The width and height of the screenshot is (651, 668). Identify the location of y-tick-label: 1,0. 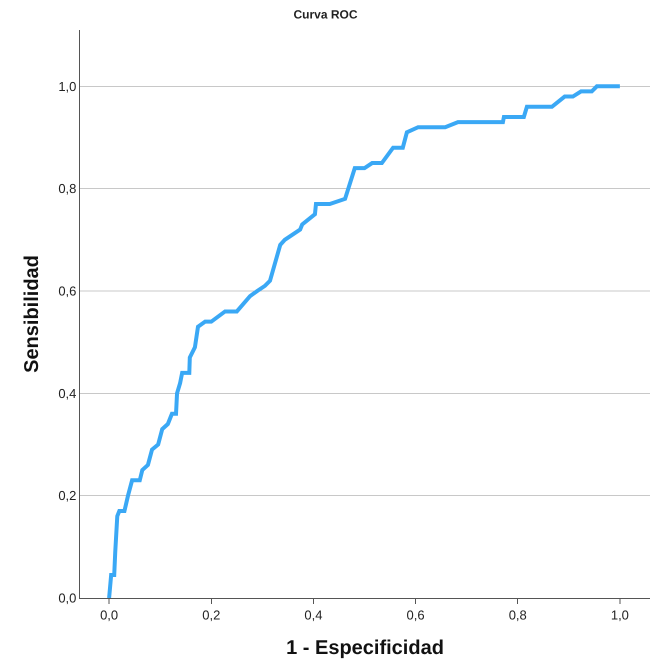
(67, 86).